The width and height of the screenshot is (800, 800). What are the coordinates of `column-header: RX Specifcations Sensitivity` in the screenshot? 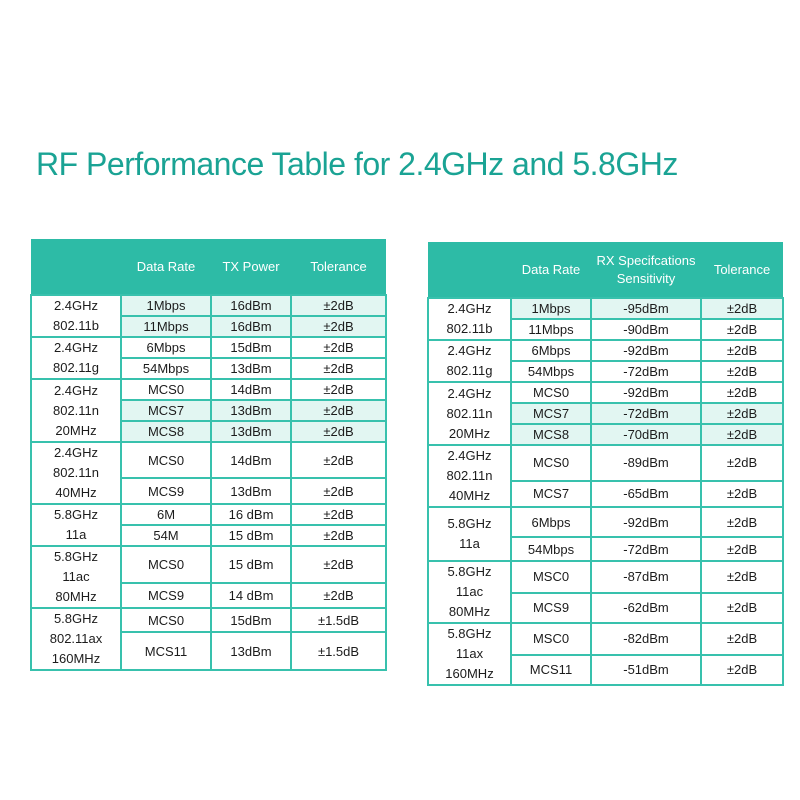 It's located at (646, 270).